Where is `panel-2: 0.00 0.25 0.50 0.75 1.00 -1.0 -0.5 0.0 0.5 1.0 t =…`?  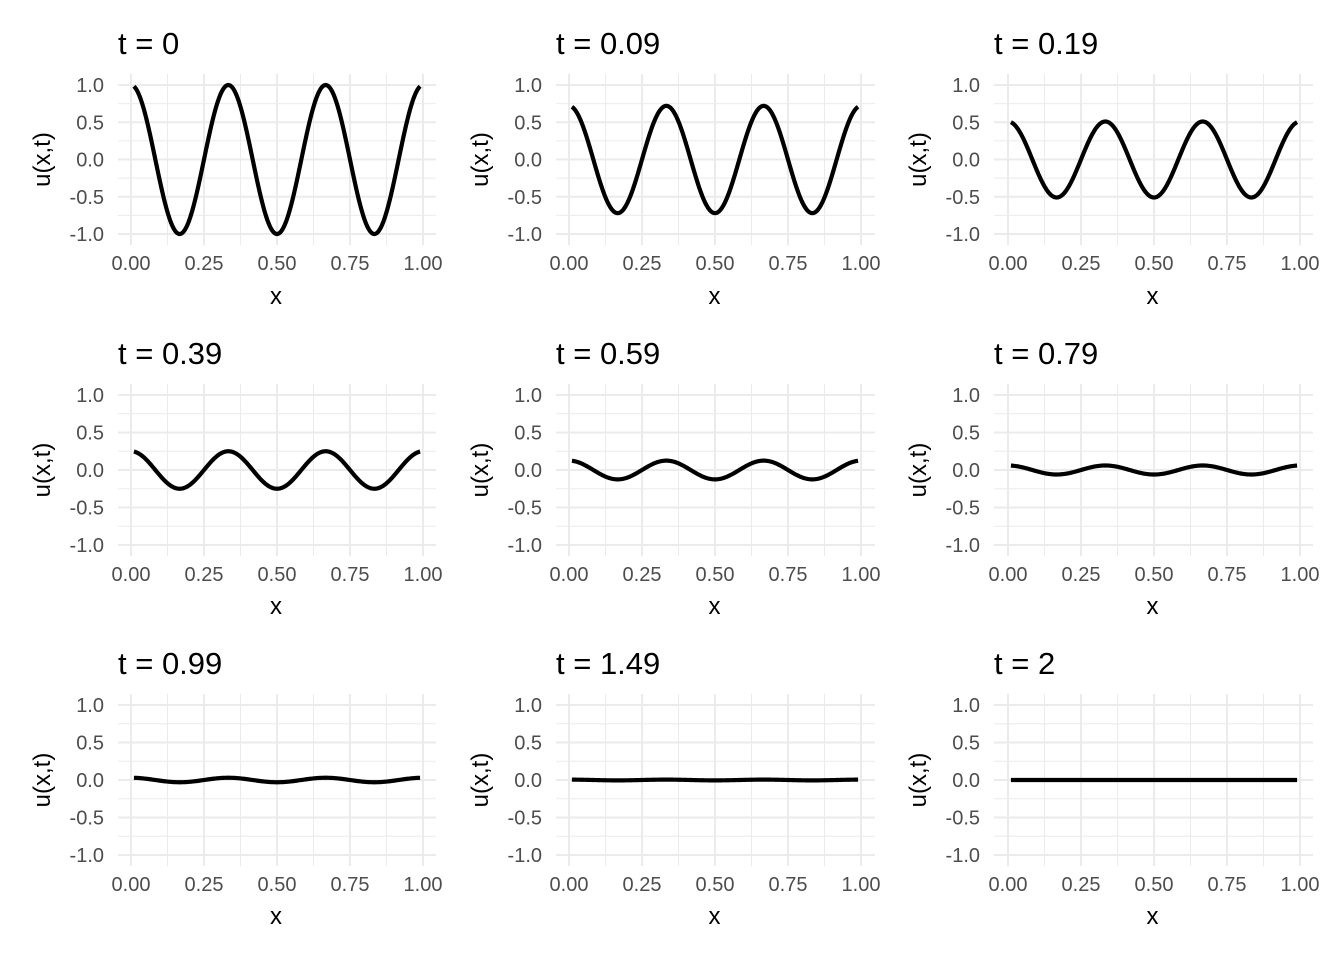
panel-2: 0.00 0.25 0.50 0.75 1.00 -1.0 -0.5 0.0 0.5 1.0 t =… is located at coordinates (673, 168).